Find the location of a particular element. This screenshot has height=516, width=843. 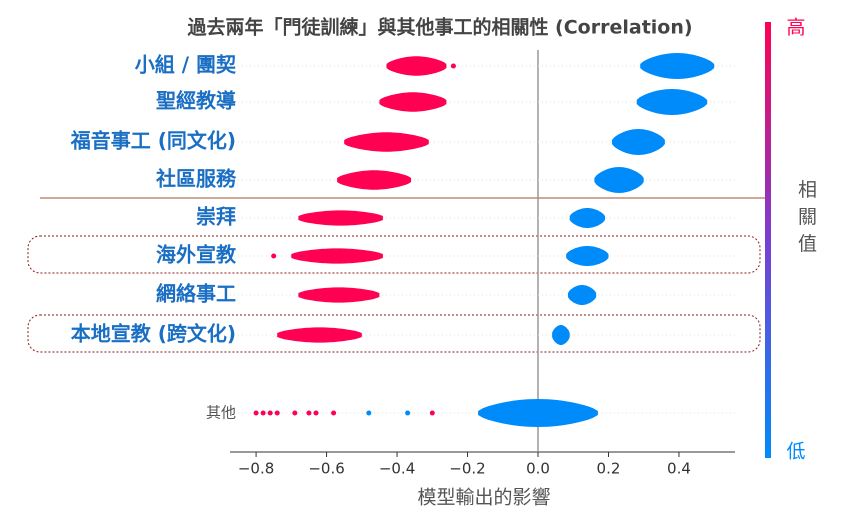

colorbar-label: 相關值 is located at coordinates (806, 219).